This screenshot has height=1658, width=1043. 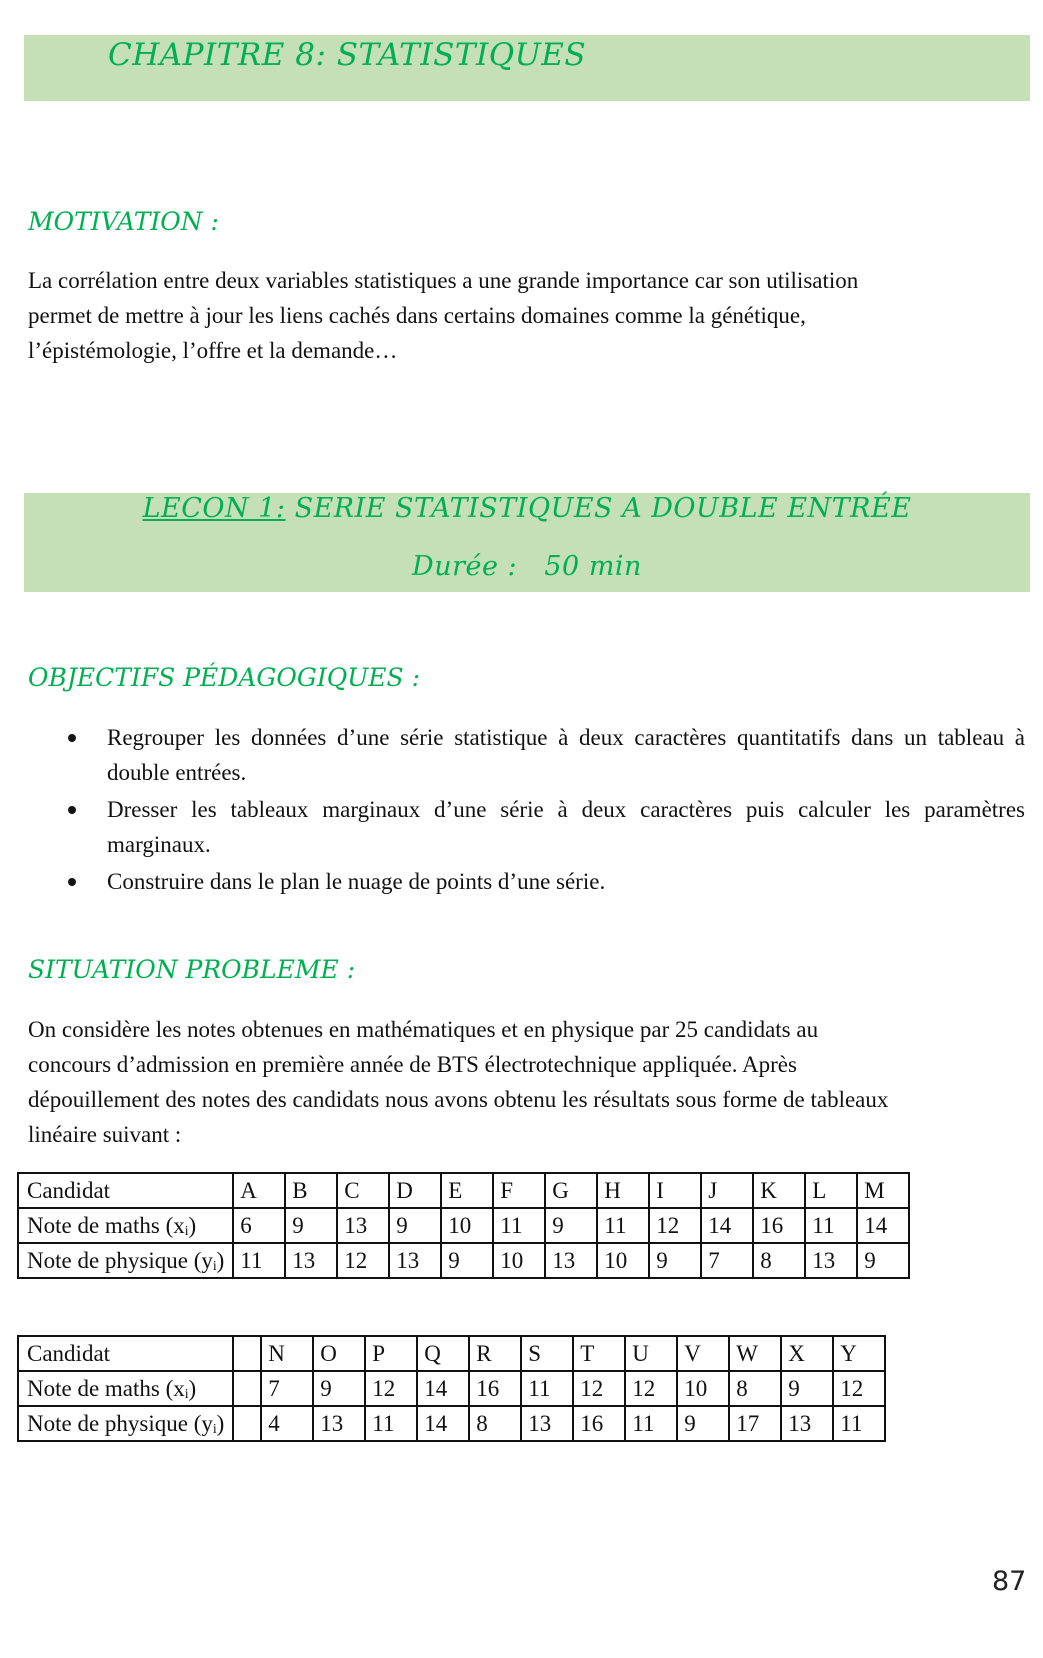 I want to click on candidate-cell: I, so click(x=675, y=1190).